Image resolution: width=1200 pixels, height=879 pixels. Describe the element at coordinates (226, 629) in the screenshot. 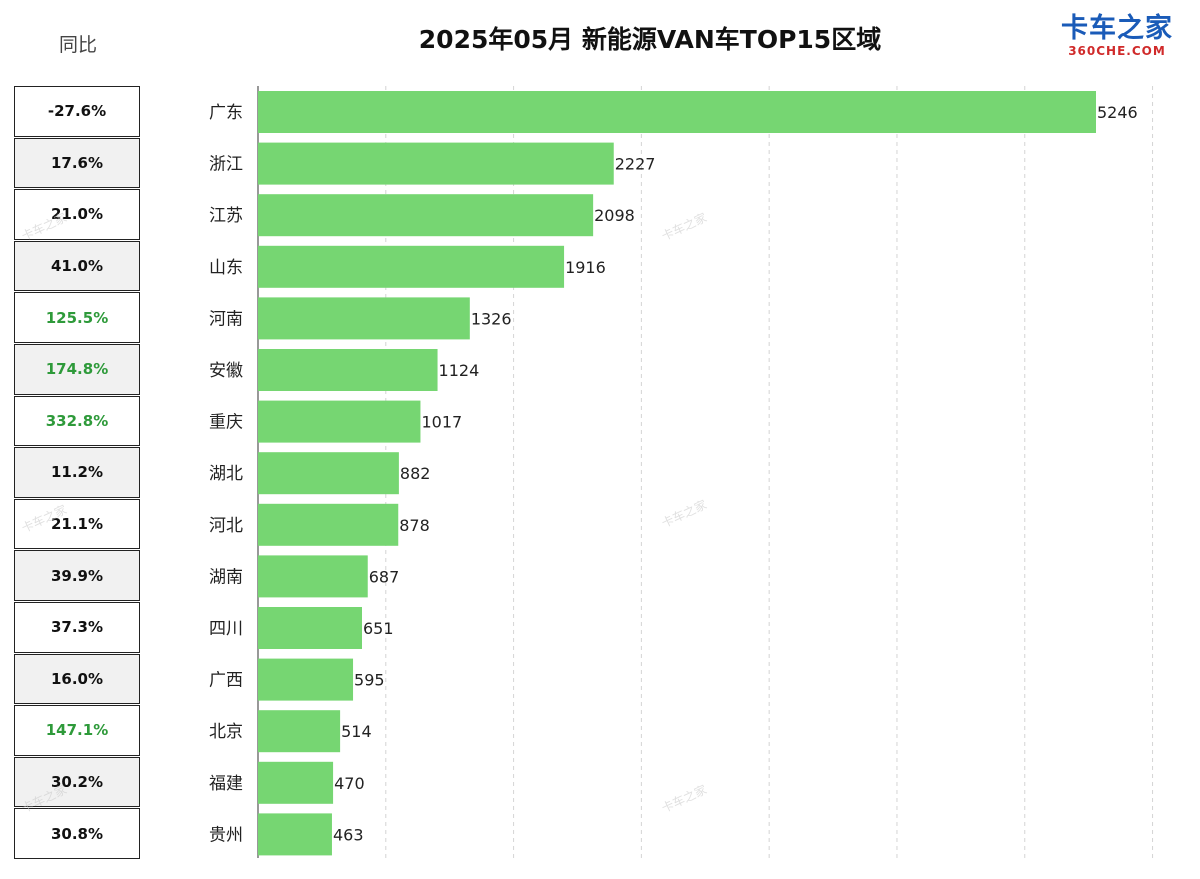

I see `category-label: 四川` at that location.